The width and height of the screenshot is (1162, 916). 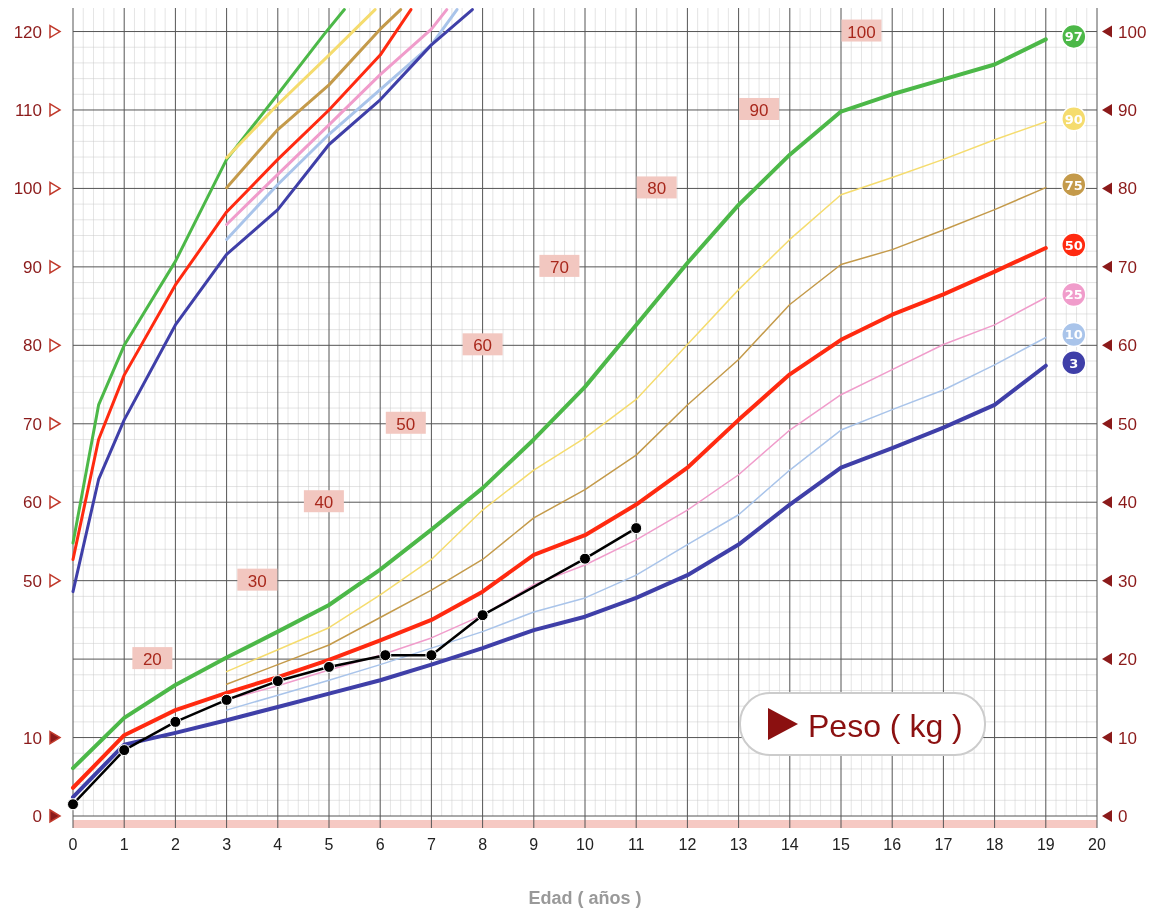 What do you see at coordinates (32, 581) in the screenshot?
I see `y-tick-label: 50` at bounding box center [32, 581].